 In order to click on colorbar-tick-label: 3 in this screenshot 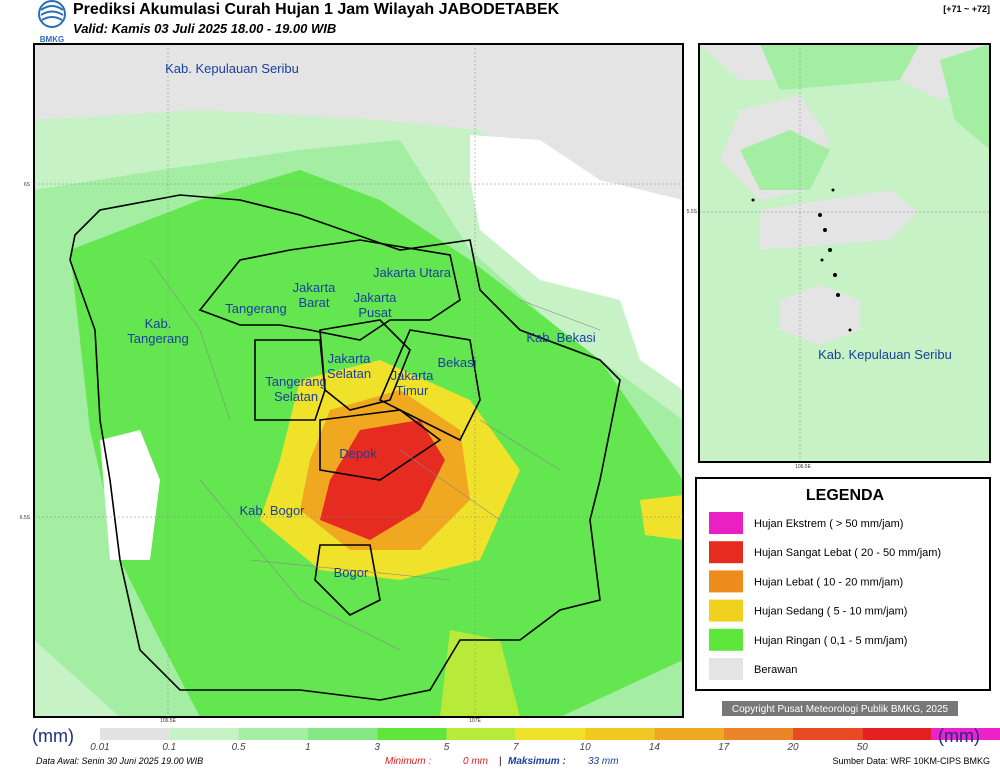, I will do `click(377, 747)`.